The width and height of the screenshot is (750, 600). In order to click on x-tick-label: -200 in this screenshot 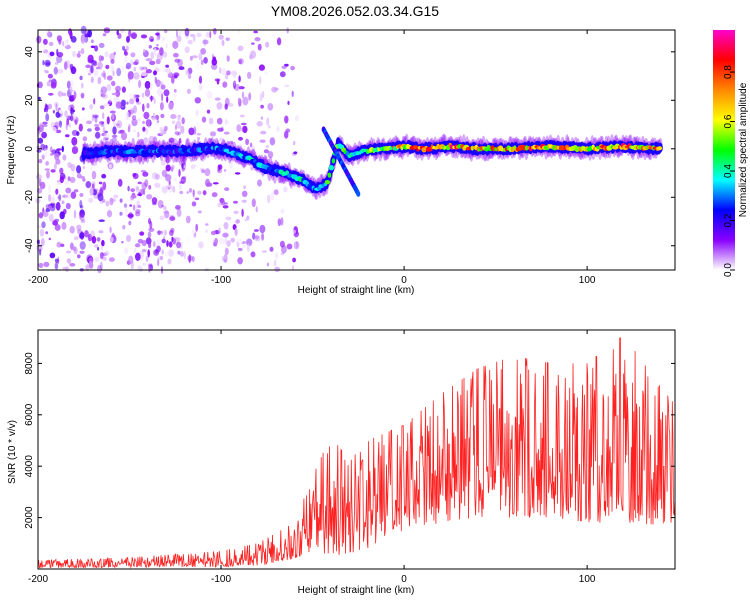, I will do `click(38, 280)`.